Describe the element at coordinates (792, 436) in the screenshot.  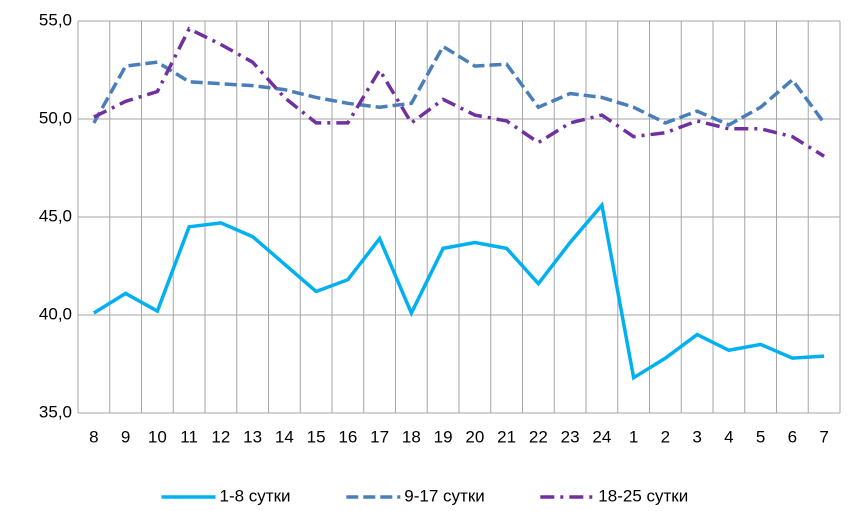
I see `x-tick-label: 6` at that location.